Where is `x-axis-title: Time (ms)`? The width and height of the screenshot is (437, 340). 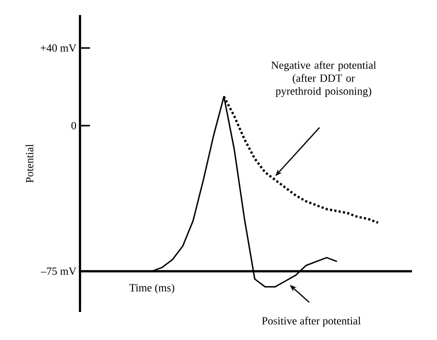
x-axis-title: Time (ms) is located at coordinates (151, 289).